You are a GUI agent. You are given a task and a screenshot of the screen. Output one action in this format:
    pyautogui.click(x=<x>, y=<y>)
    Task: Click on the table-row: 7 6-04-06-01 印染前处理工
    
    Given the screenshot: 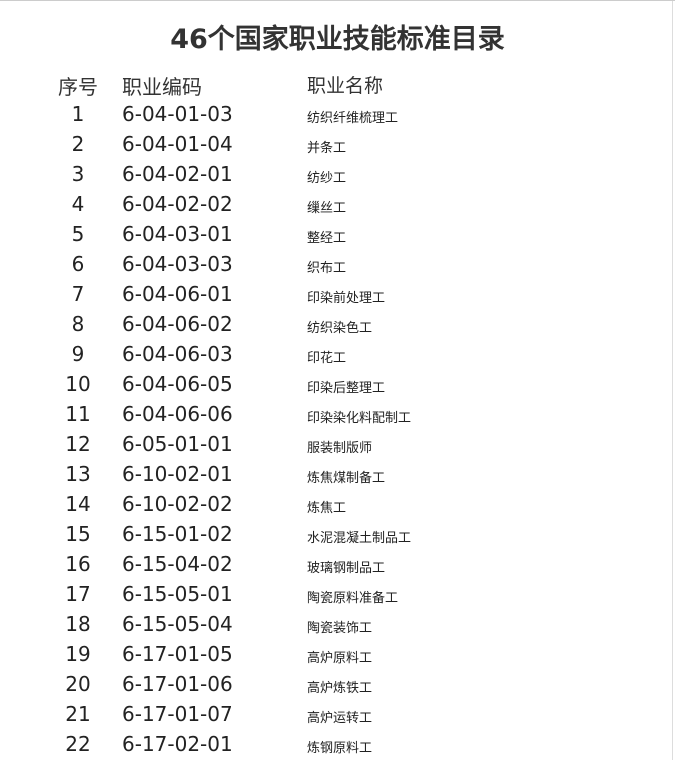 What is the action you would take?
    pyautogui.click(x=330, y=297)
    